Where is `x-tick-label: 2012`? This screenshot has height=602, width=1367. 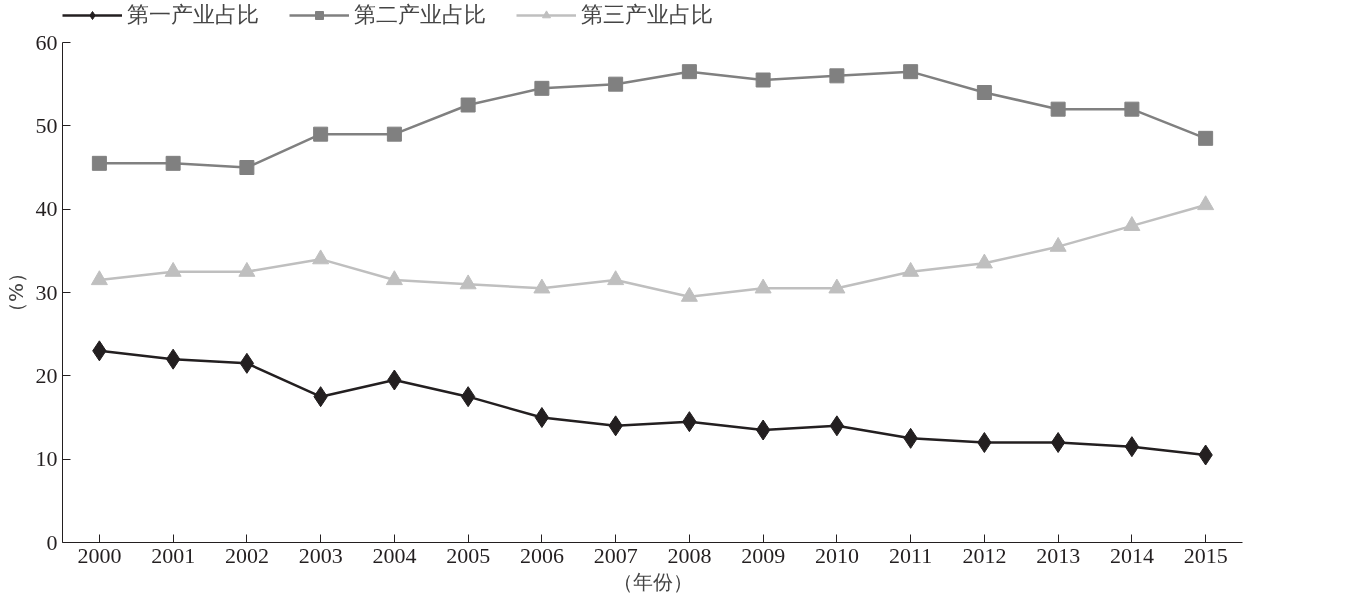 x-tick-label: 2012 is located at coordinates (984, 555).